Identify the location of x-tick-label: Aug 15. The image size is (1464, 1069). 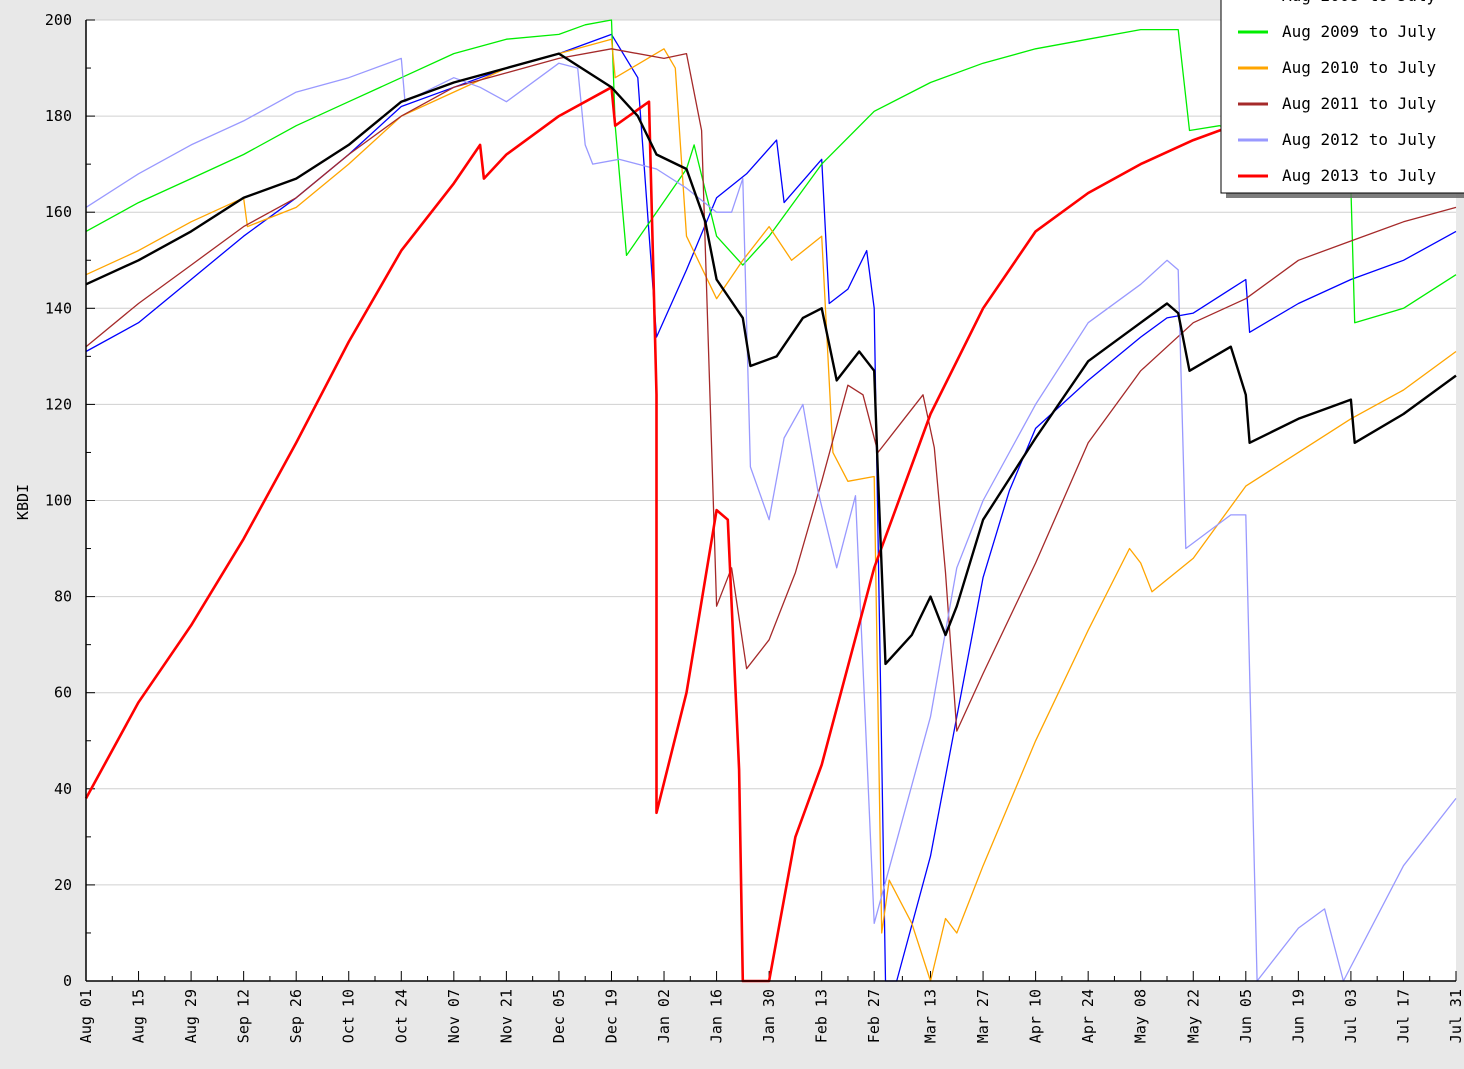
(139, 1016).